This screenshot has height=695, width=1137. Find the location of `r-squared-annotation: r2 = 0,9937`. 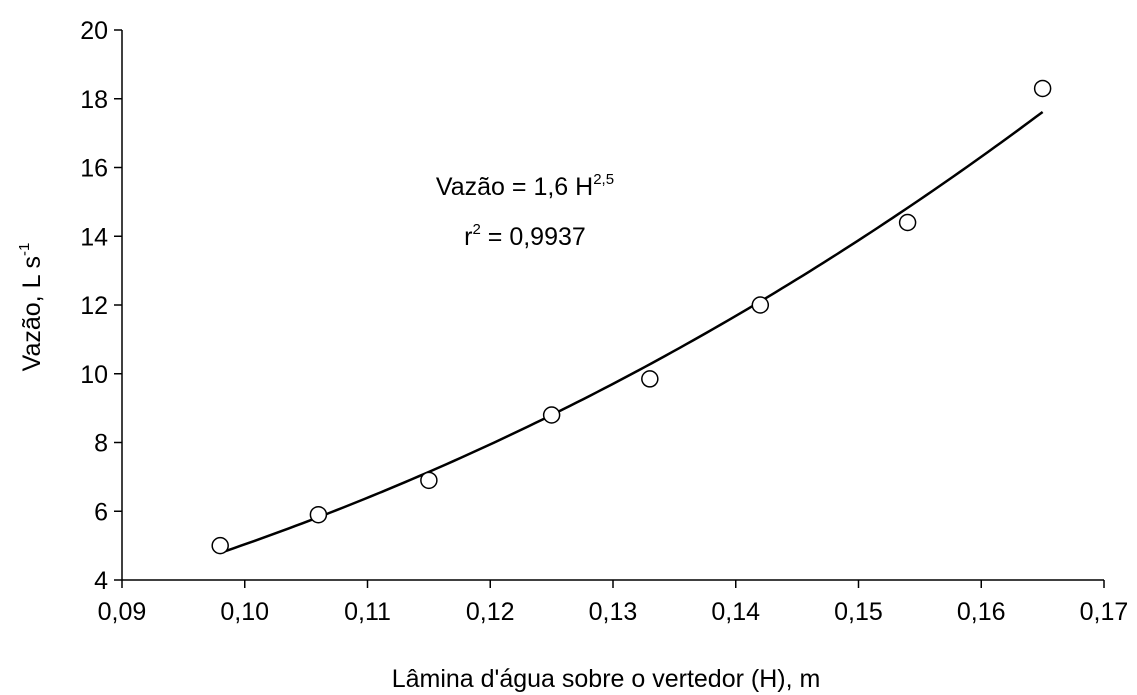

r-squared-annotation: r2 = 0,9937 is located at coordinates (525, 236).